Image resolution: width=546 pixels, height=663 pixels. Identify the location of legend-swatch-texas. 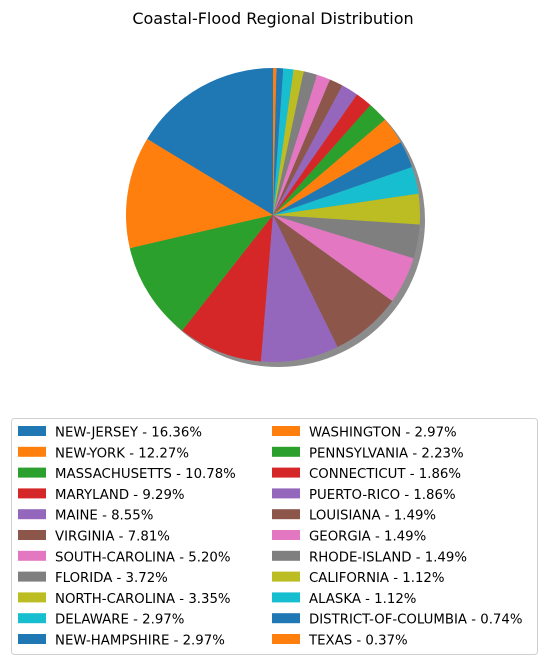
(286, 639).